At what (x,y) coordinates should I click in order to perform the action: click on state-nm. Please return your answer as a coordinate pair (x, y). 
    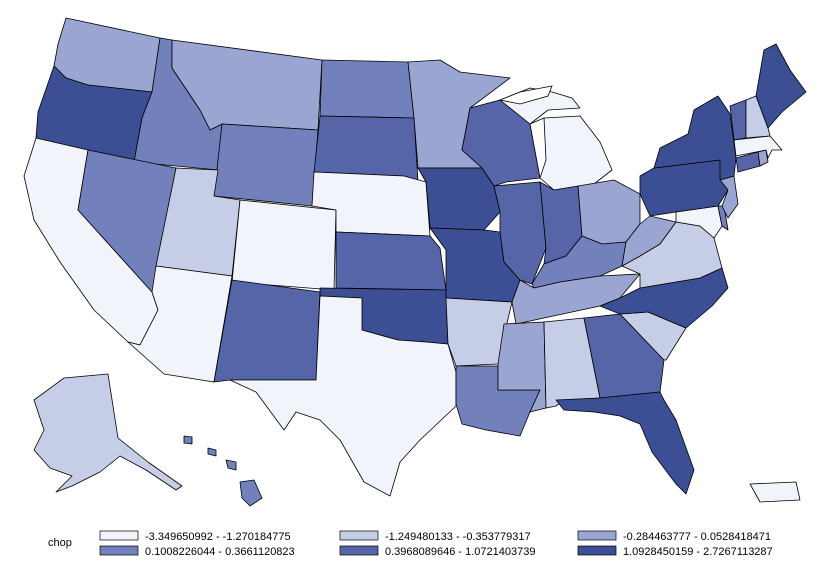
    Looking at the image, I should click on (267, 331).